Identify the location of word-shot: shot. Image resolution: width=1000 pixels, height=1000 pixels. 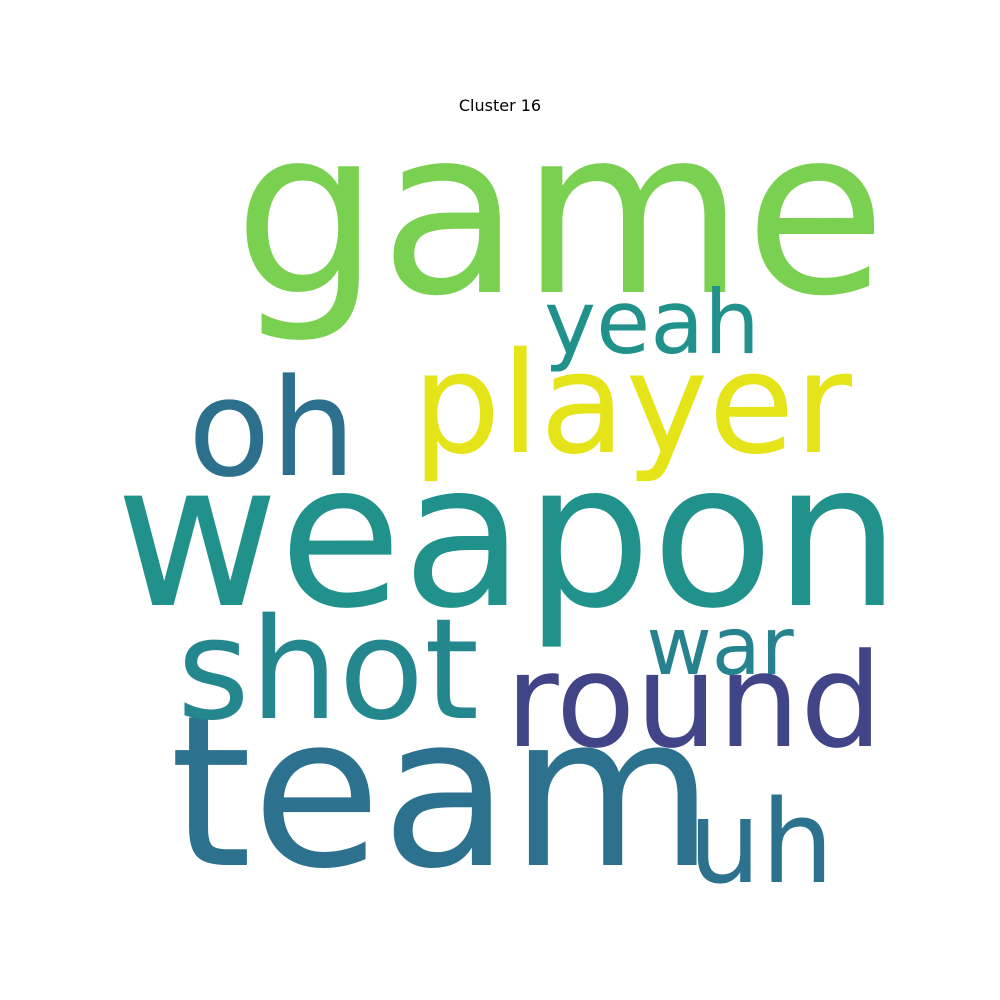
(328, 670).